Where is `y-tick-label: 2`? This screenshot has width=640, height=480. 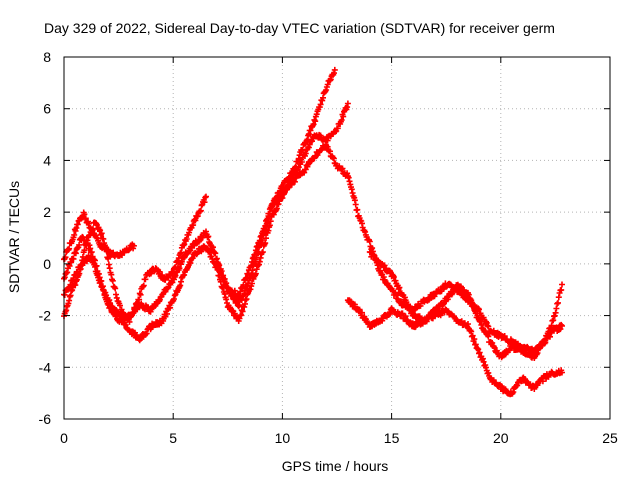 y-tick-label: 2 is located at coordinates (47, 212).